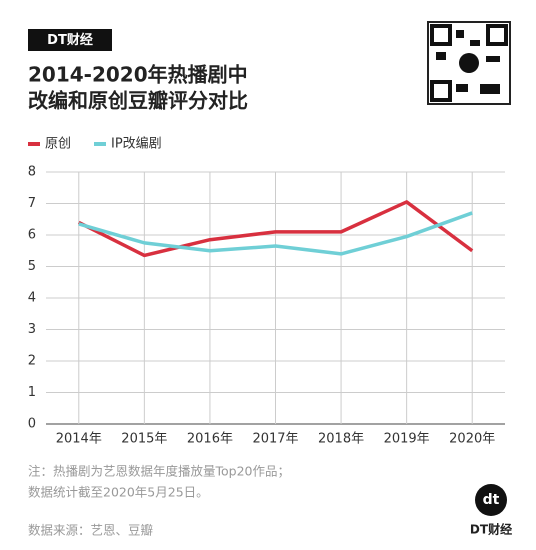  What do you see at coordinates (407, 439) in the screenshot?
I see `x-tick-label: 2019年` at bounding box center [407, 439].